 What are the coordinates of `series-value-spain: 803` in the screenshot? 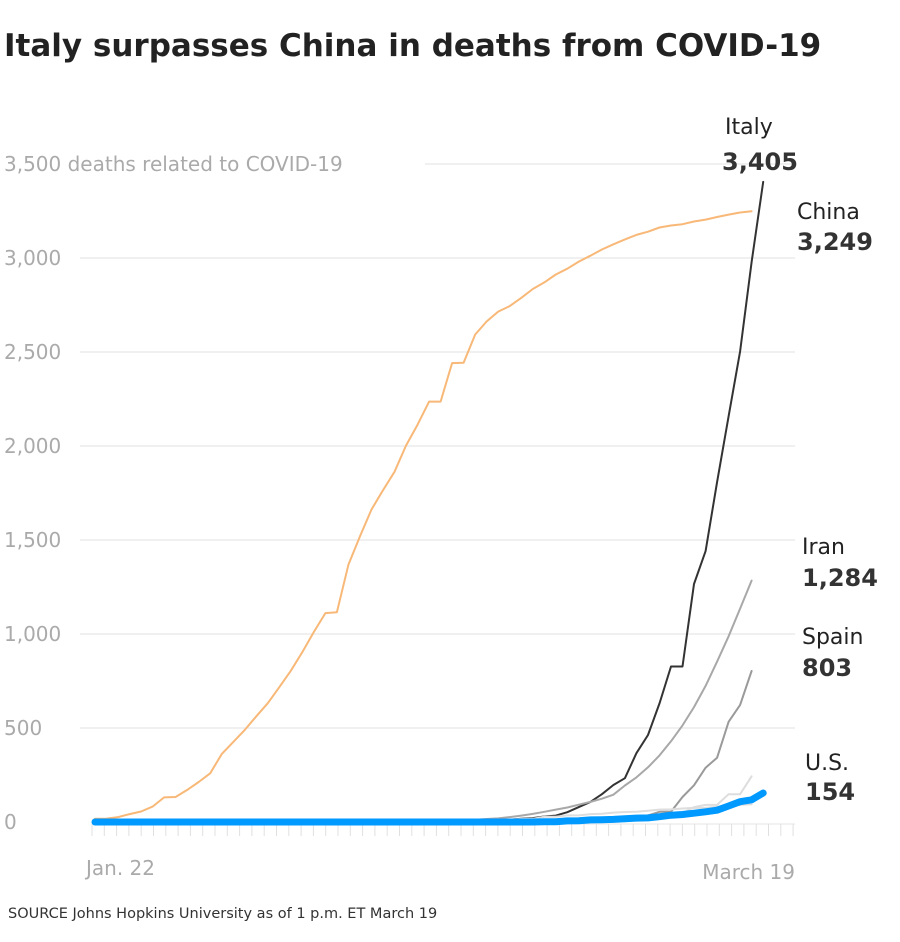 It's located at (827, 668).